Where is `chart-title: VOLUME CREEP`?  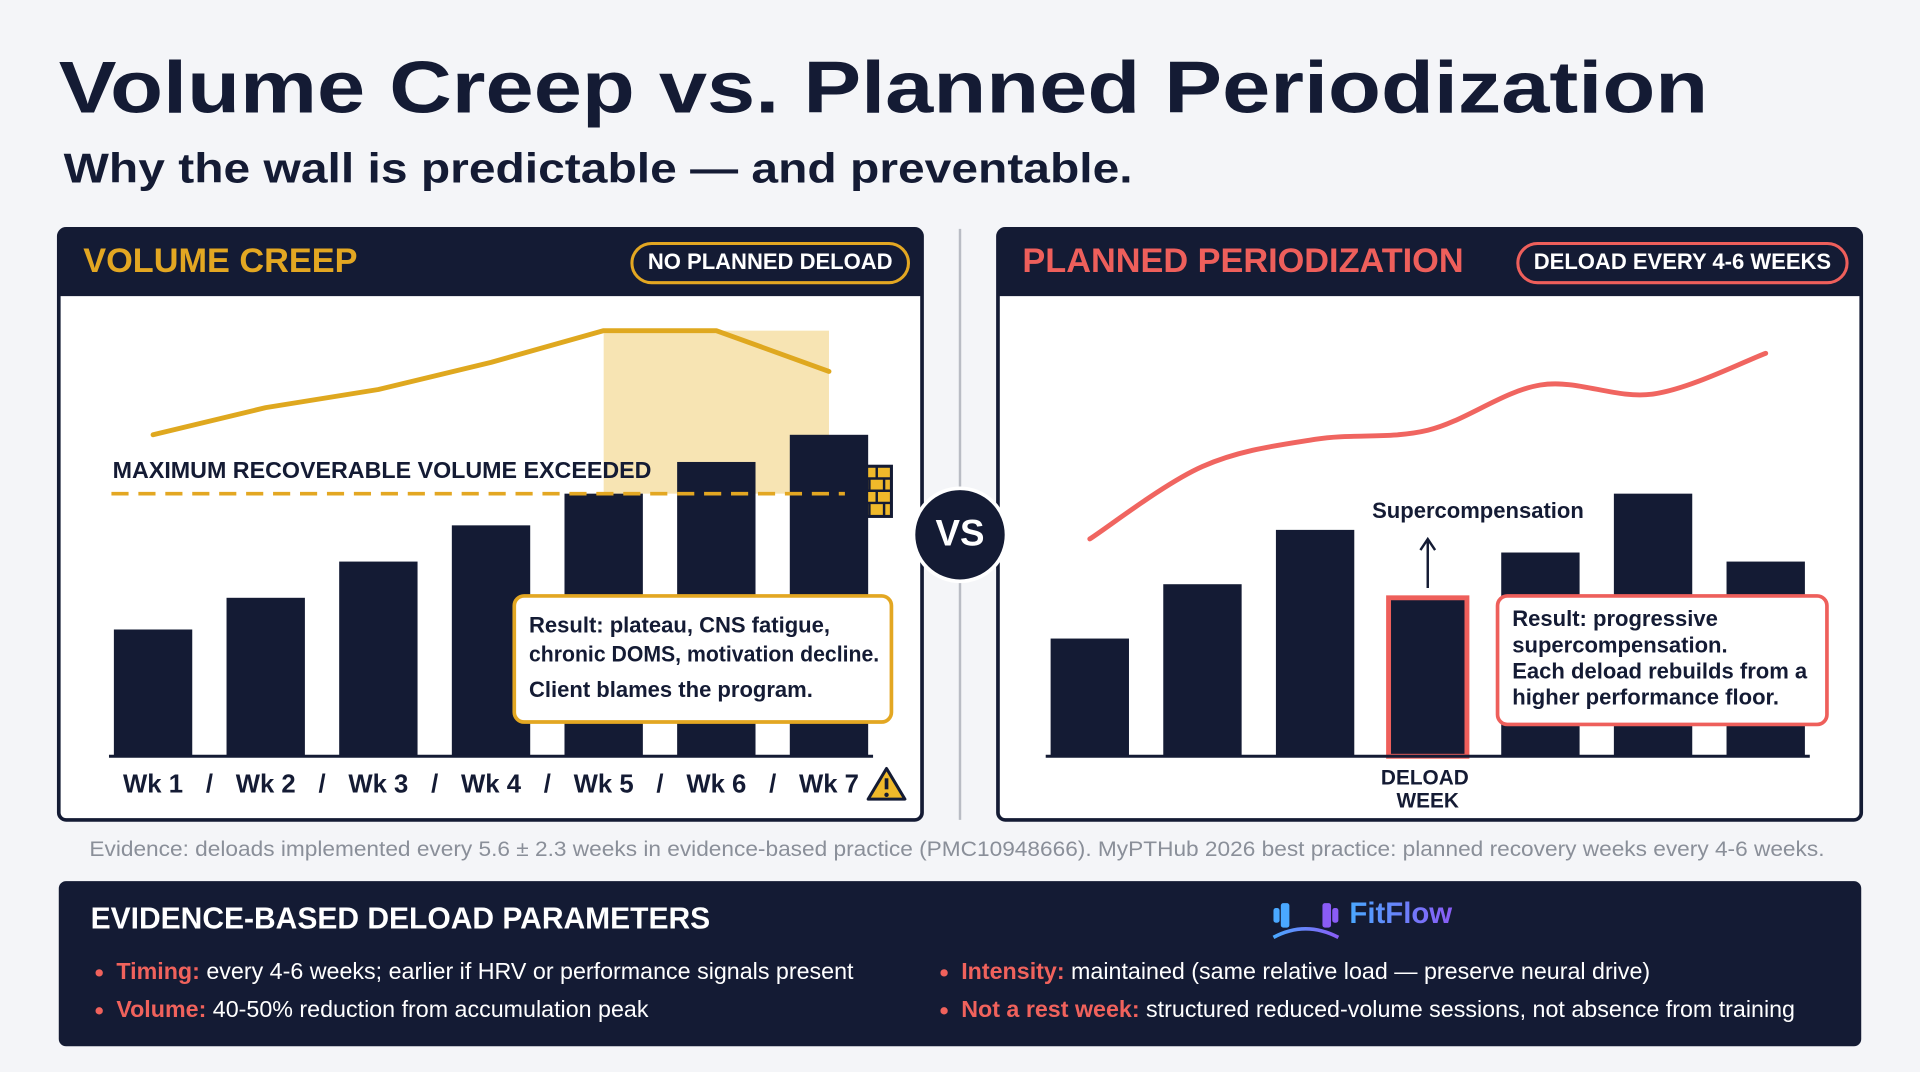 chart-title: VOLUME CREEP is located at coordinates (220, 261).